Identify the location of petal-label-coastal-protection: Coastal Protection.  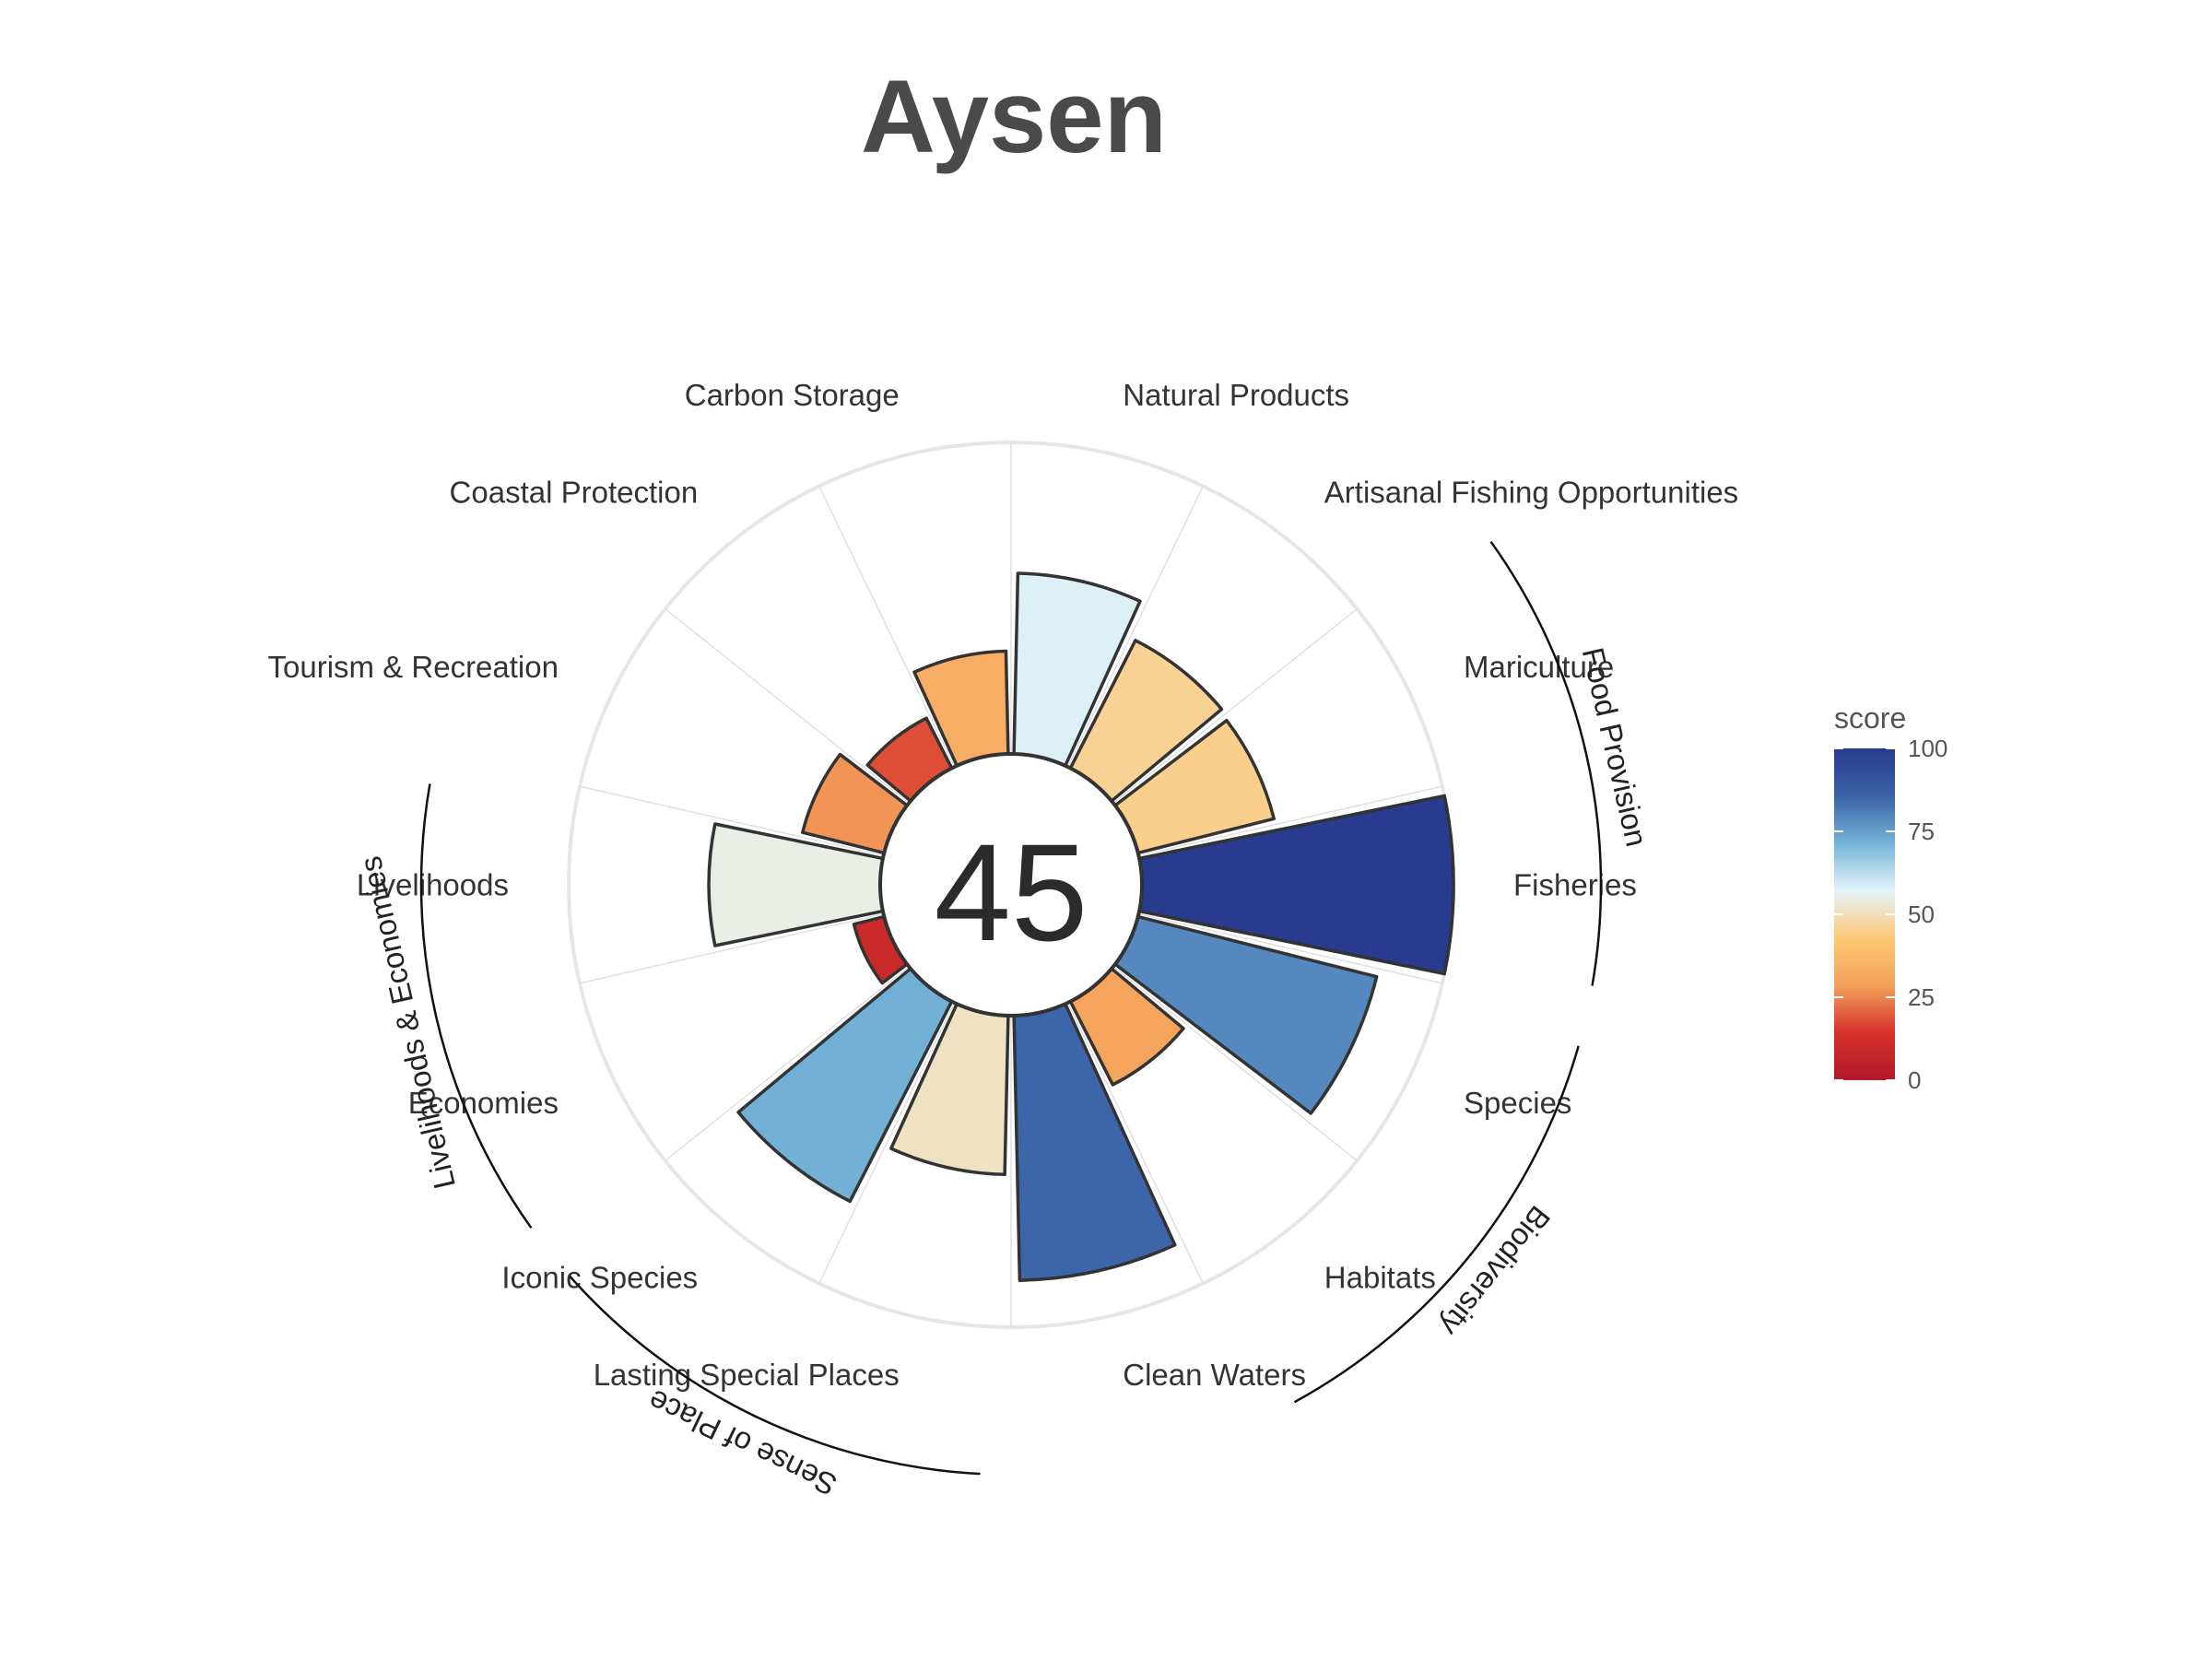
(574, 492).